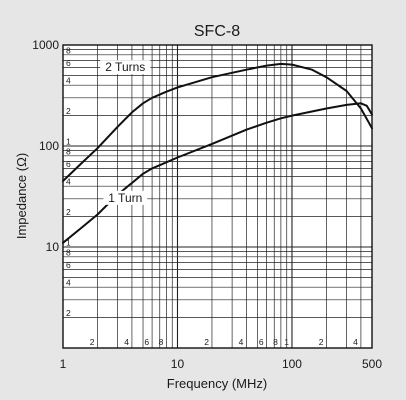  Describe the element at coordinates (49, 146) in the screenshot. I see `y-tick-label: 100` at that location.